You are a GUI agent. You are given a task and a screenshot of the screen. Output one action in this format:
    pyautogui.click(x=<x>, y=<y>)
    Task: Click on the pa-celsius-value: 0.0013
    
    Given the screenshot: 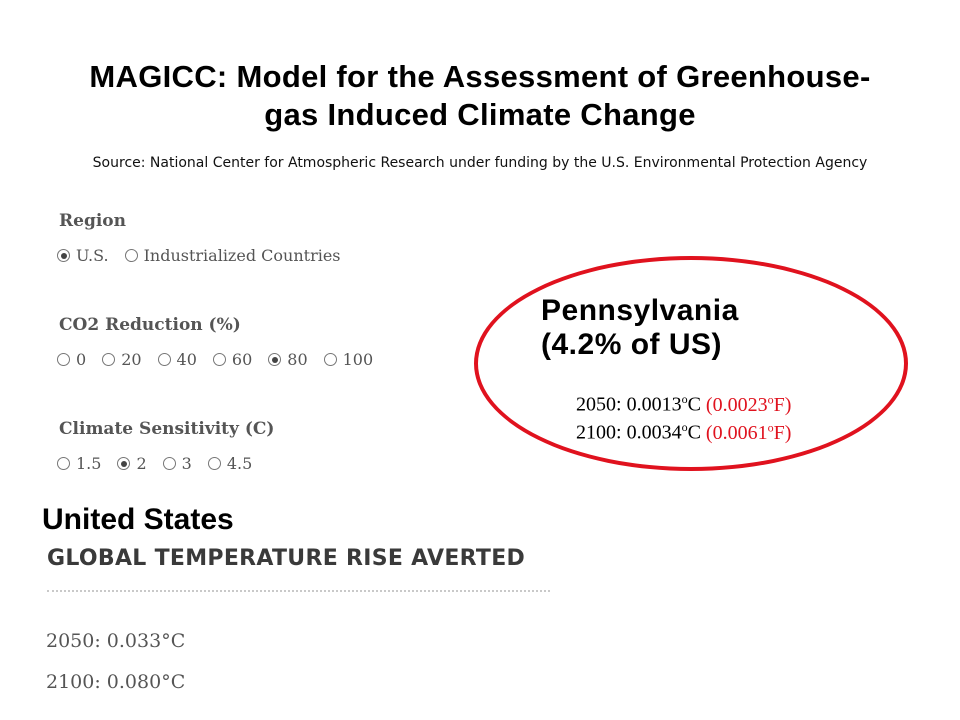 What is the action you would take?
    pyautogui.click(x=654, y=404)
    